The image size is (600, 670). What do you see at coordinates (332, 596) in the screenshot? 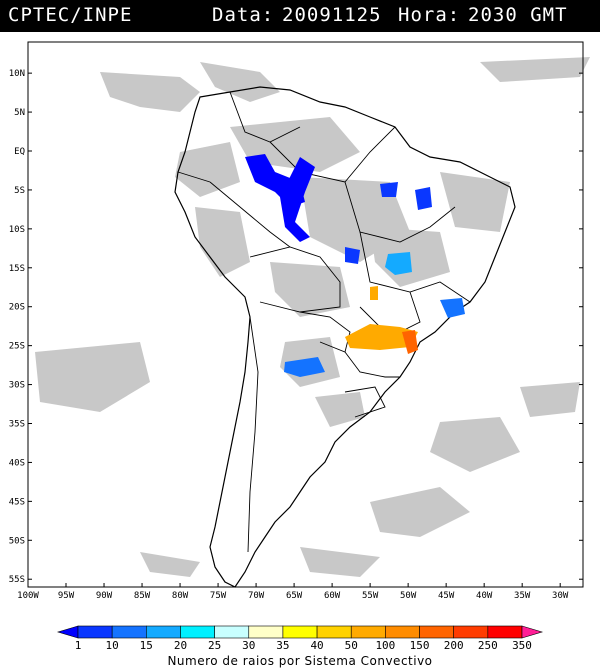
I see `lon-label: 60W` at bounding box center [332, 596].